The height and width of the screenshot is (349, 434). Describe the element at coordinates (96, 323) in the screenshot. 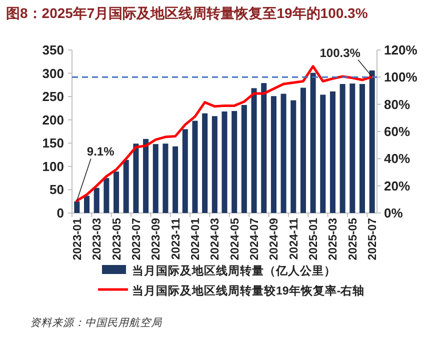

I see `text: 资料来源：中国民用航空局` at that location.